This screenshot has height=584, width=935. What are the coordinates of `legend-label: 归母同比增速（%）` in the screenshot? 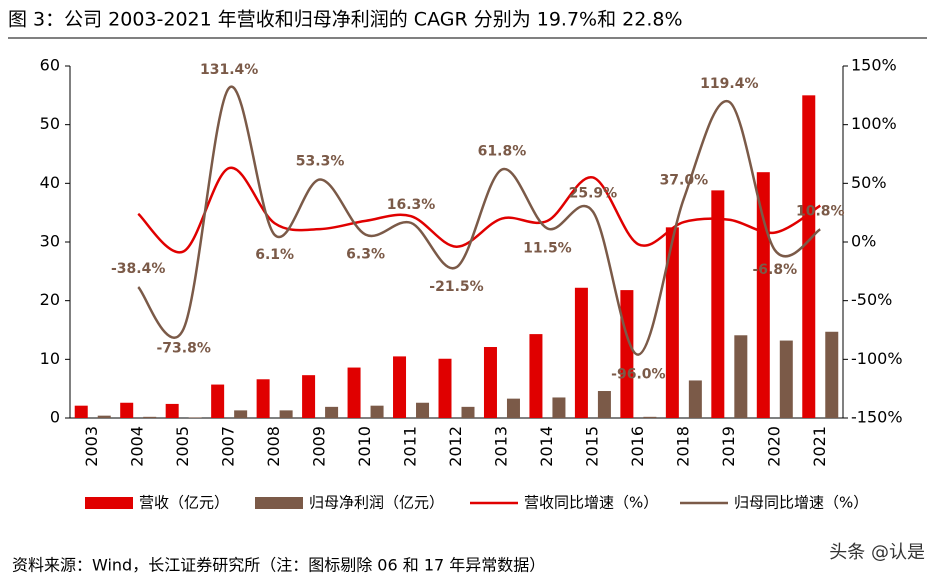 It's located at (801, 503).